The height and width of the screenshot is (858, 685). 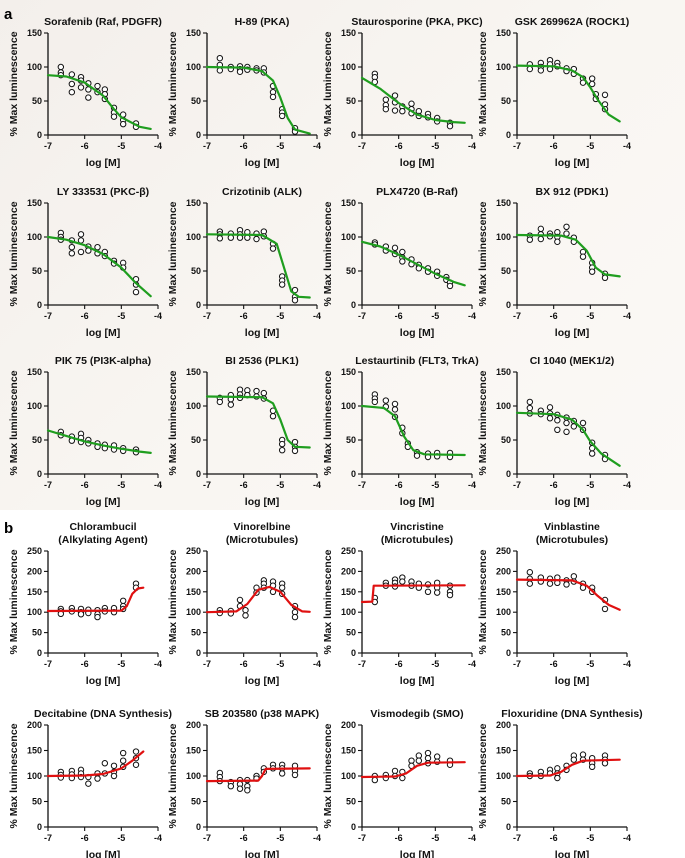 I want to click on chart-6-xtick-label: -4, so click(x=317, y=316).